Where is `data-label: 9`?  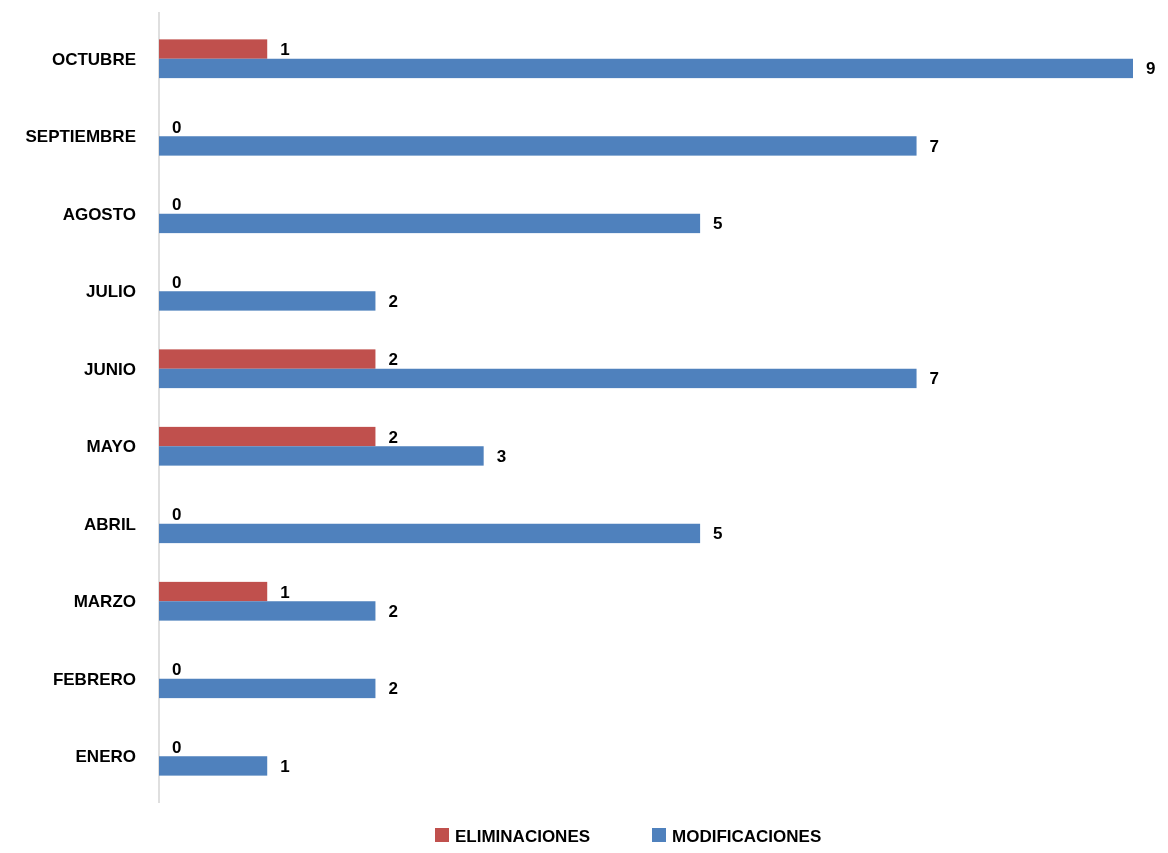
data-label: 9 is located at coordinates (1151, 69).